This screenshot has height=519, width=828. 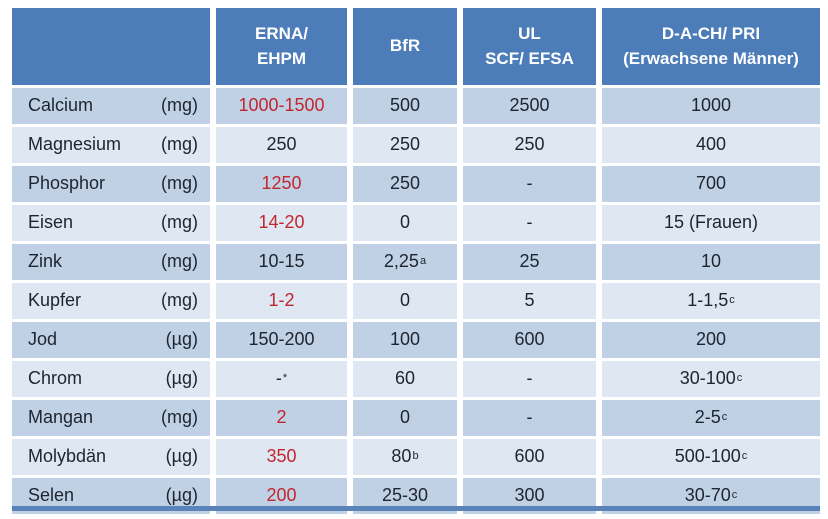 I want to click on cell-erna-ehpm: 250, so click(x=281, y=145).